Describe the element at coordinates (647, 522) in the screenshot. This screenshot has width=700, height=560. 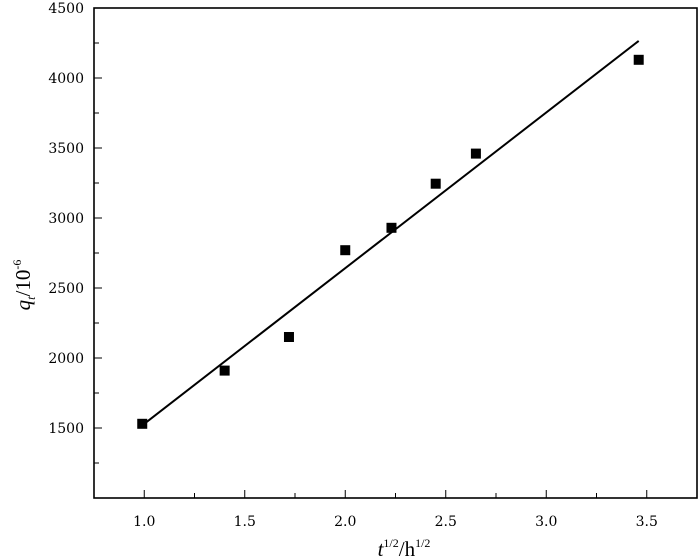
I see `x-tick-label: 3.5` at that location.